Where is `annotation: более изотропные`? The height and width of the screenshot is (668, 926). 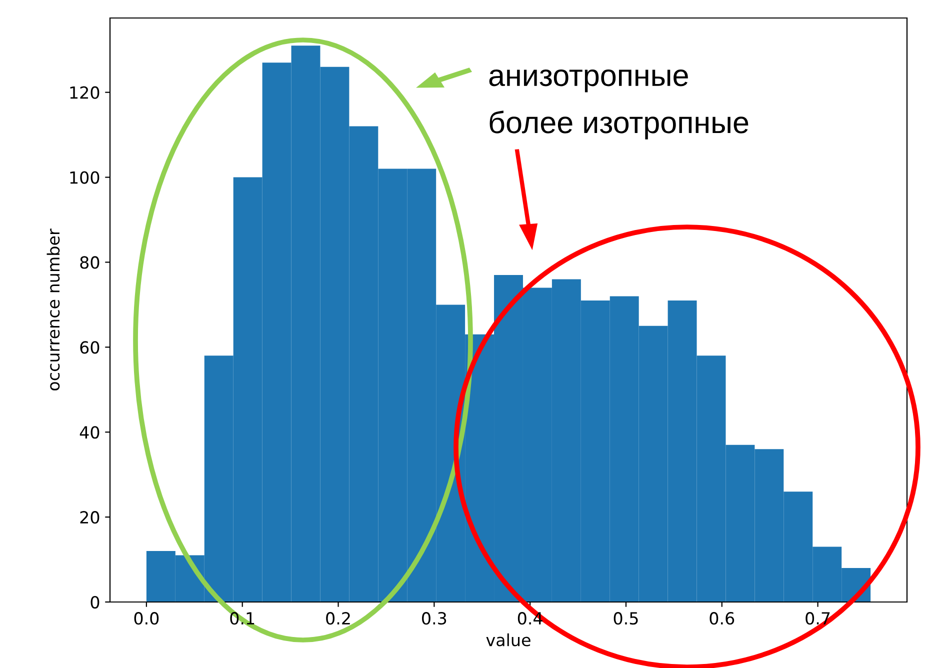 annotation: более изотропные is located at coordinates (619, 125).